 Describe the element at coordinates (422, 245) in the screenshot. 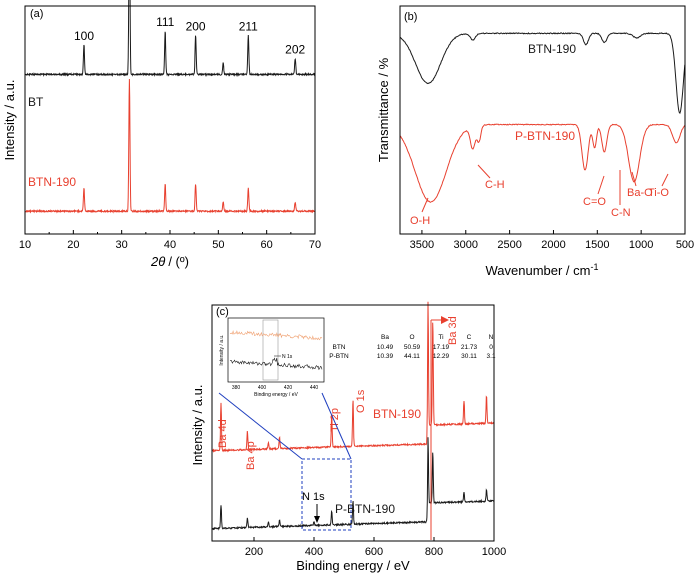

I see `xtick-b-3500: 3500` at that location.